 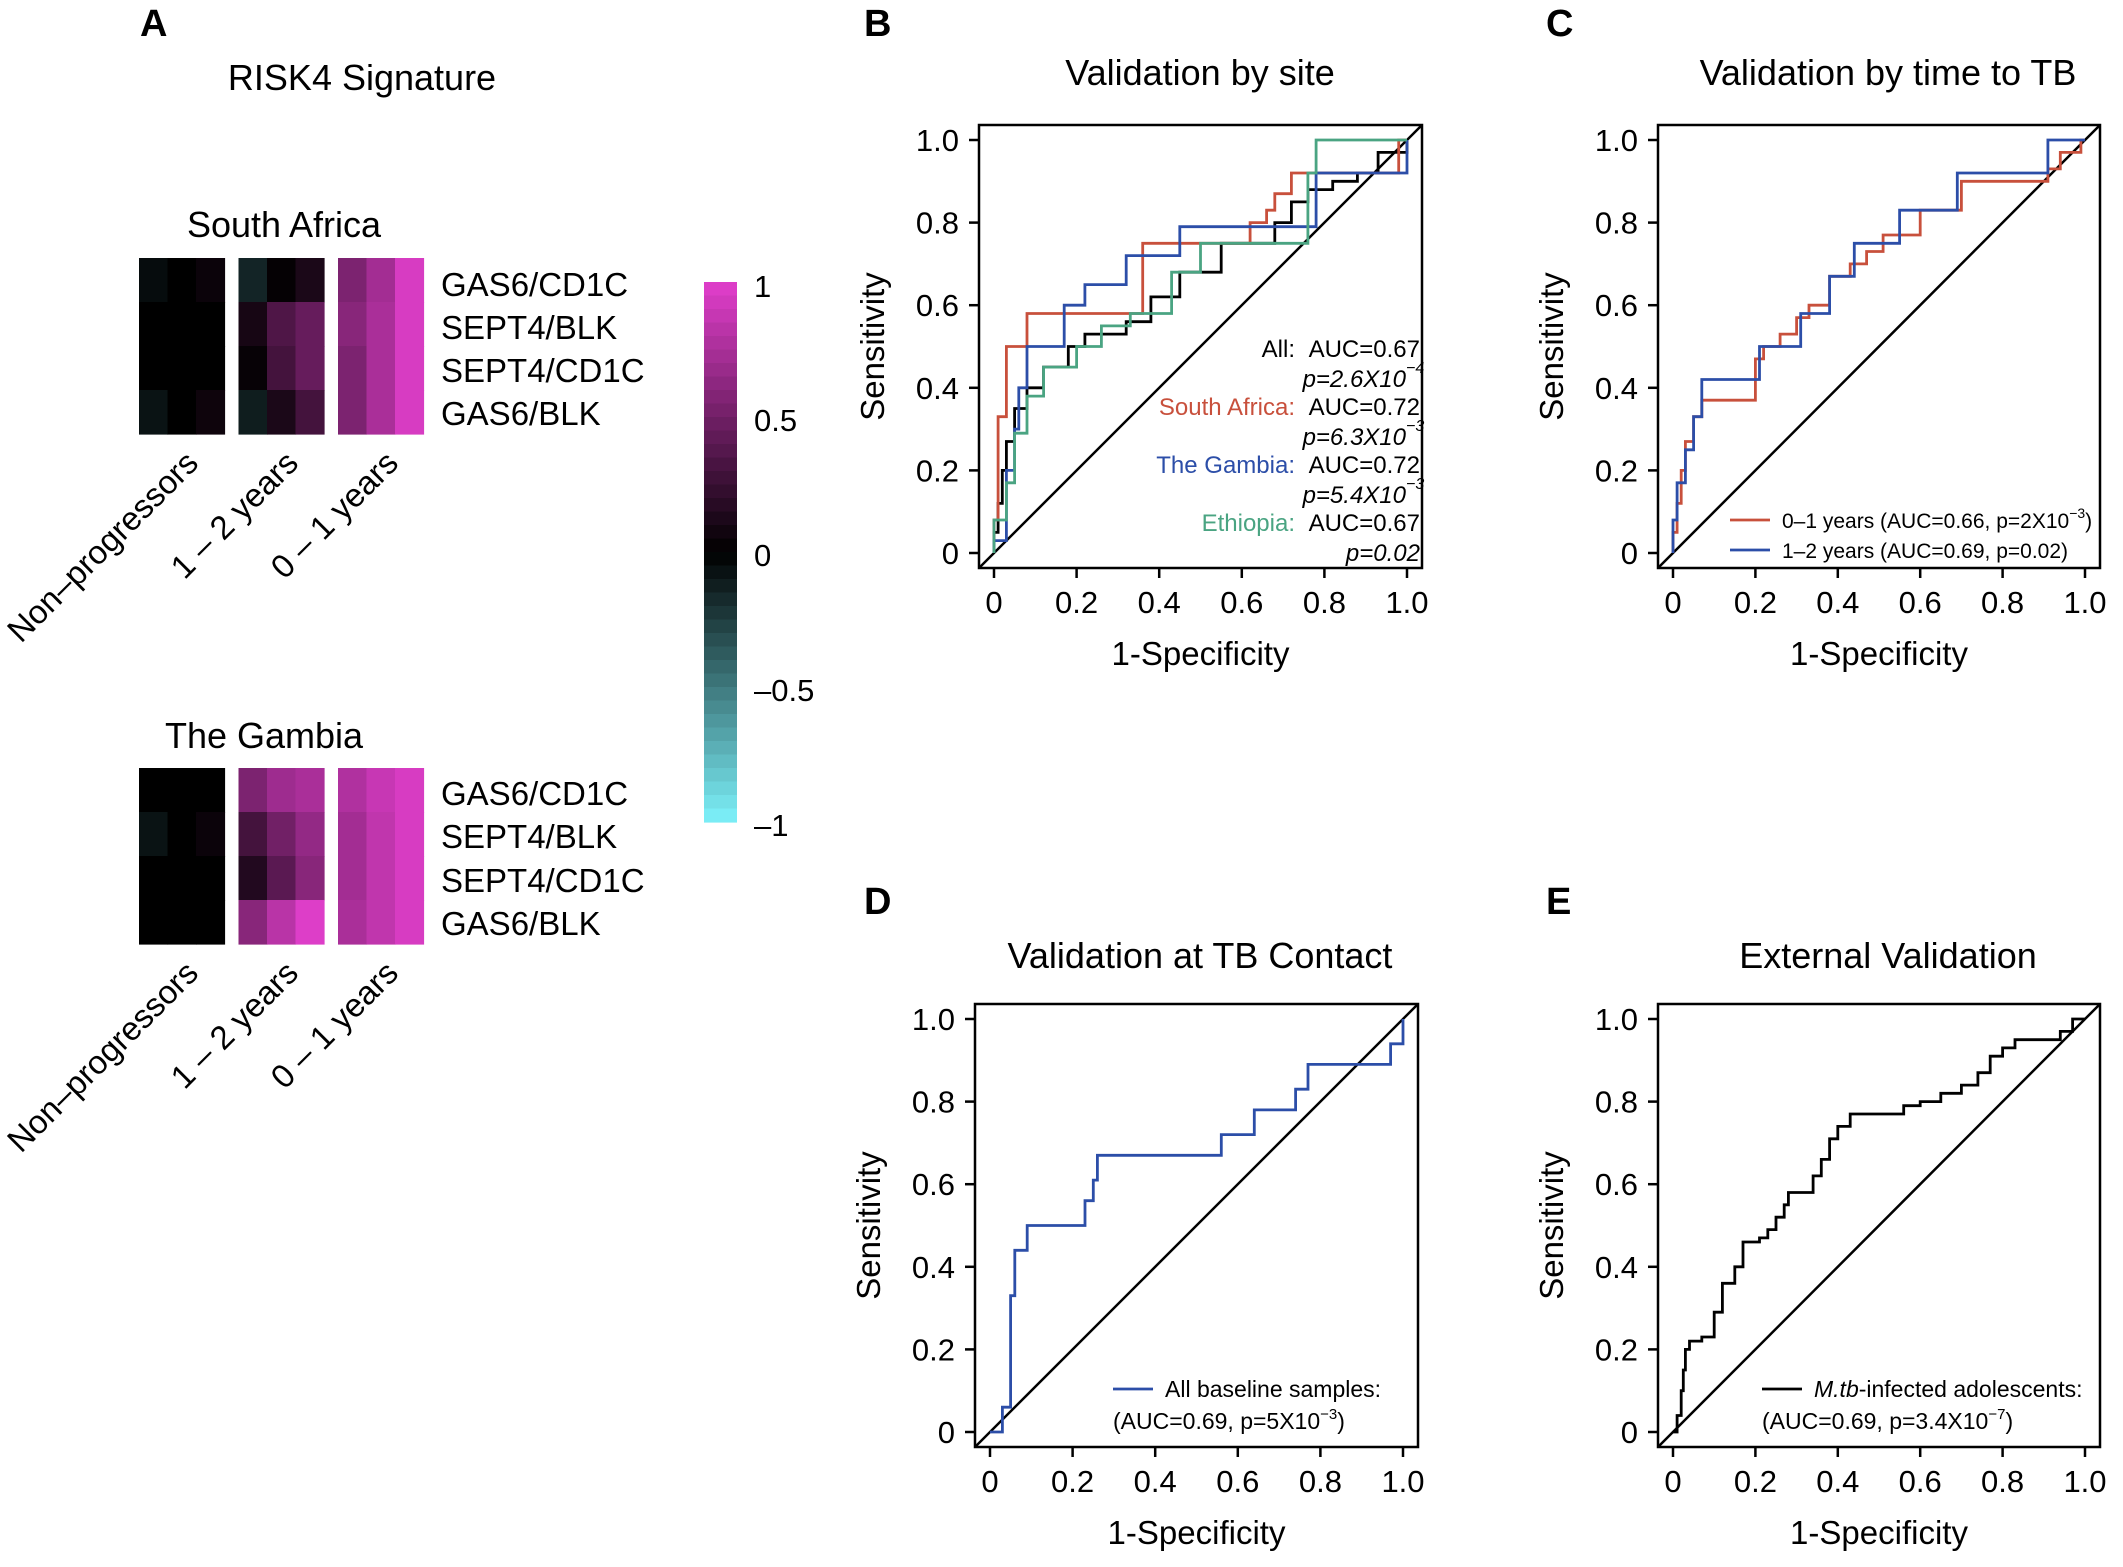 I want to click on heatmap-south-africa, so click(x=282, y=346).